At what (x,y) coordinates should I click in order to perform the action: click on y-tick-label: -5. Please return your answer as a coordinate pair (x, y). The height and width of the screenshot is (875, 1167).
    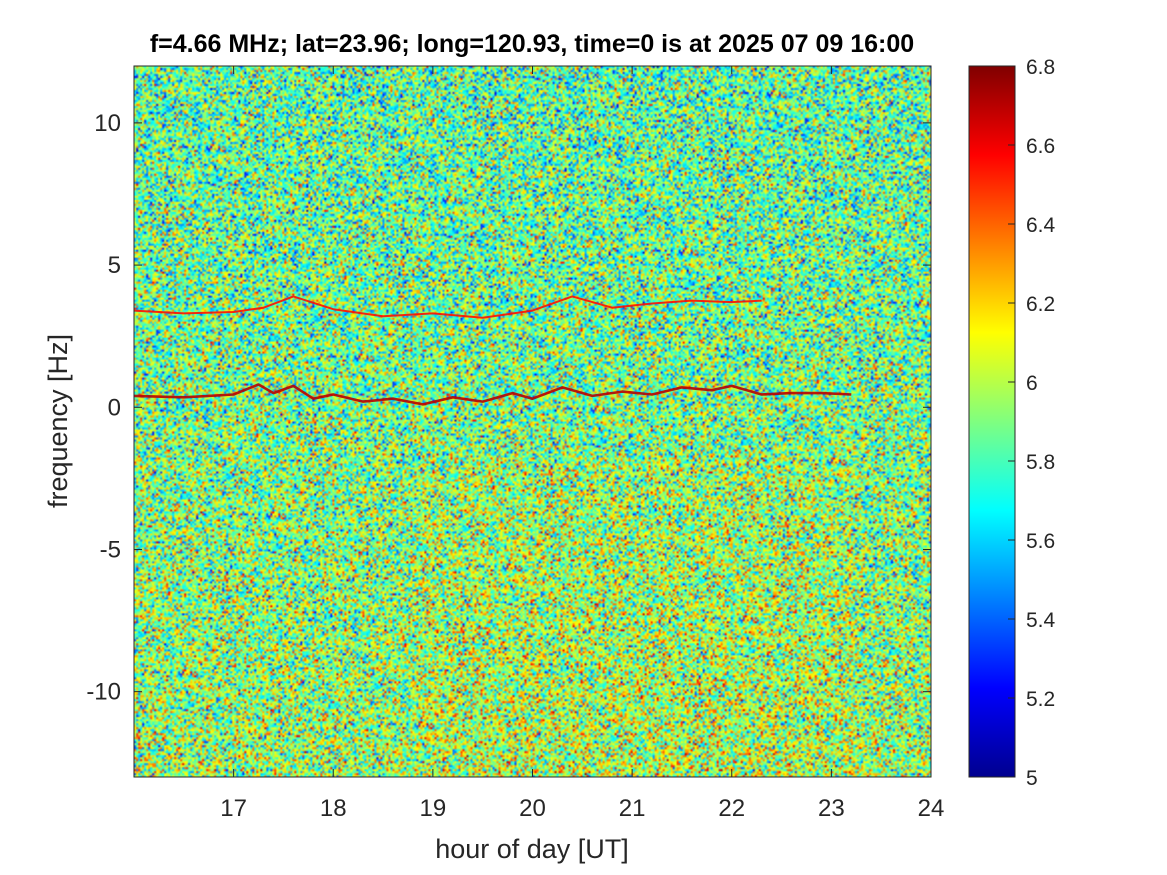
    Looking at the image, I should click on (110, 549).